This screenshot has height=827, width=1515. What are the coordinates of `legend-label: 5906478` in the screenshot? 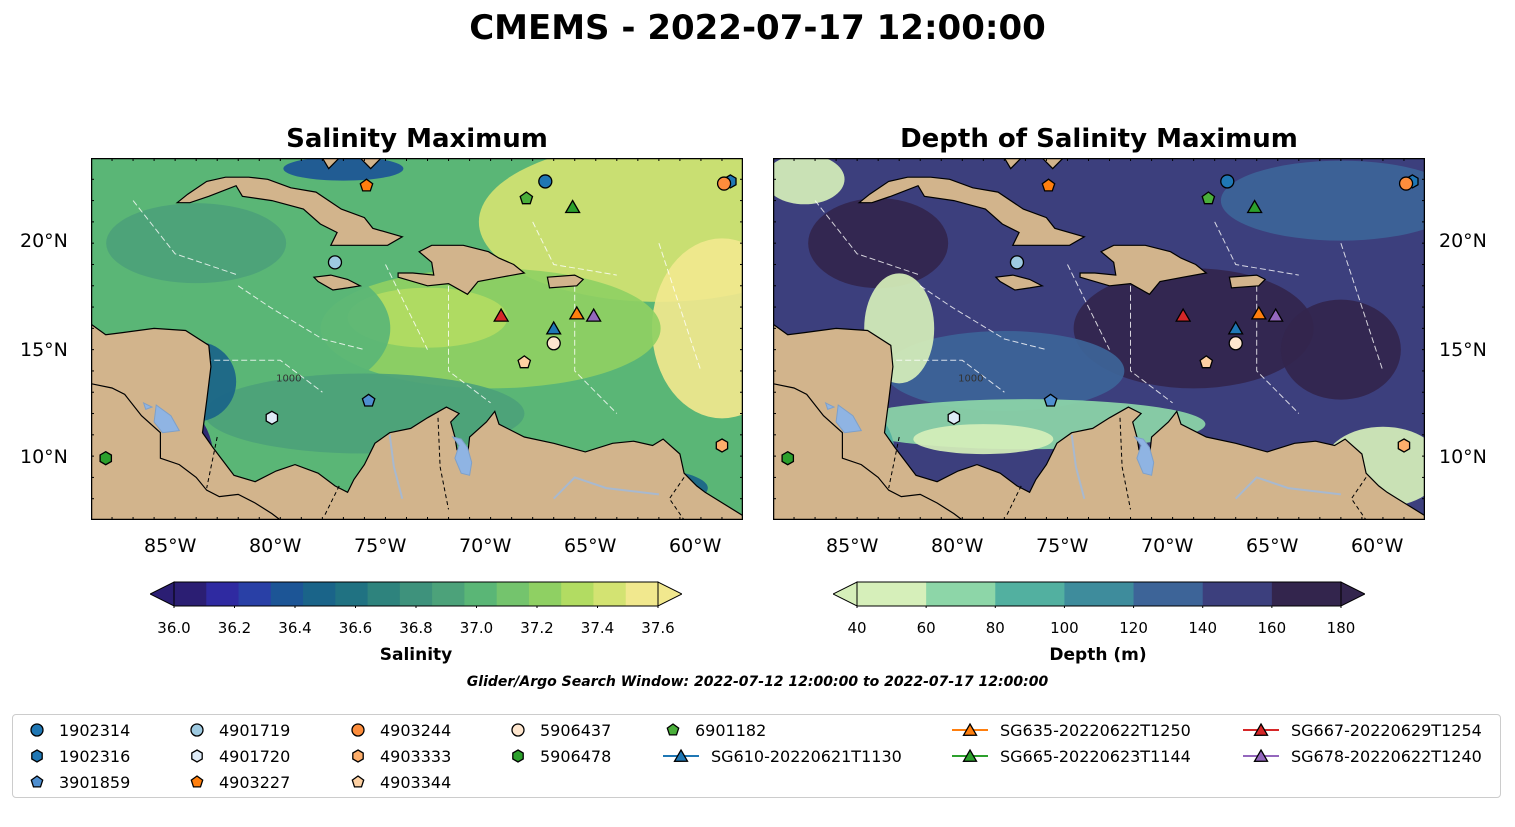 It's located at (576, 756).